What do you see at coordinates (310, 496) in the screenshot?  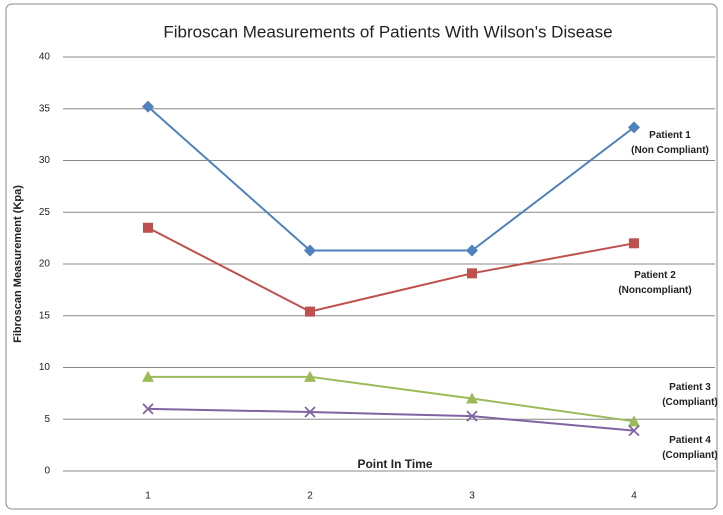 I see `x-tick-label: 2` at bounding box center [310, 496].